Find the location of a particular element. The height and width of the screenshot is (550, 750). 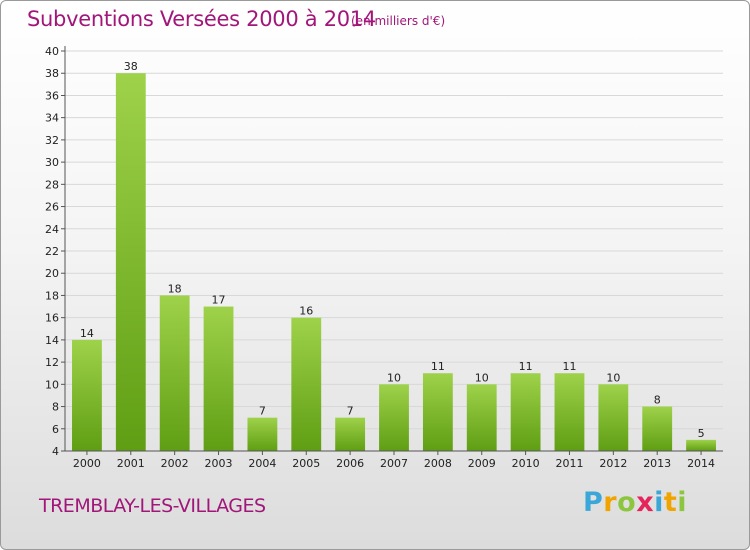

data-label: 14 is located at coordinates (87, 333).